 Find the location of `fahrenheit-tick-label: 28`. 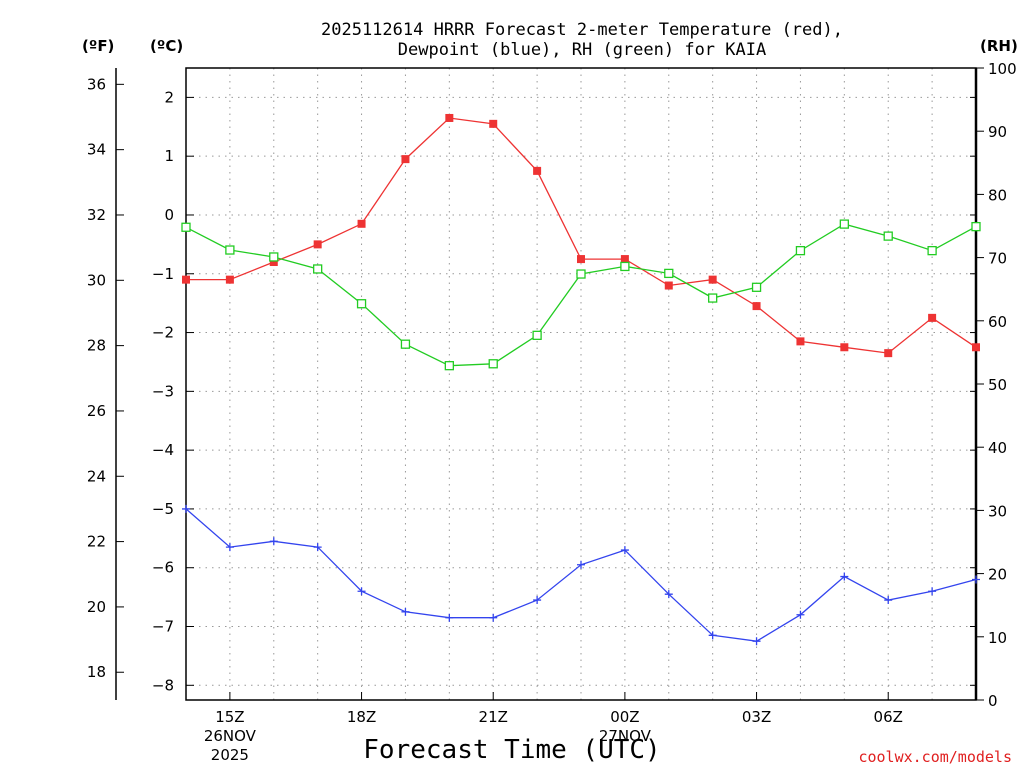

fahrenheit-tick-label: 28 is located at coordinates (96, 346).